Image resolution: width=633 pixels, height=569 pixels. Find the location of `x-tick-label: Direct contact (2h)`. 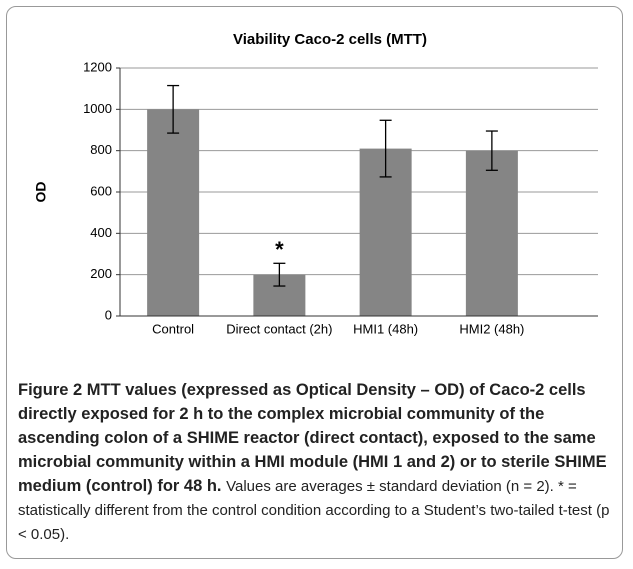

x-tick-label: Direct contact (2h) is located at coordinates (279, 328).